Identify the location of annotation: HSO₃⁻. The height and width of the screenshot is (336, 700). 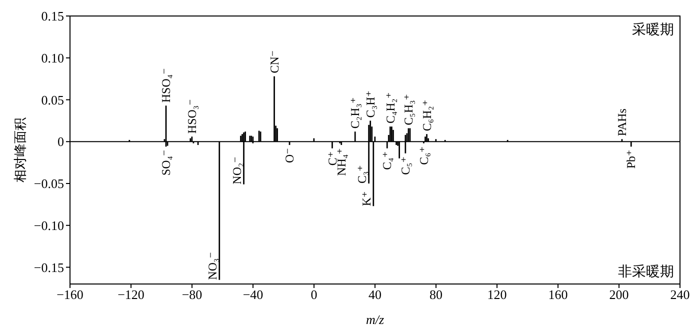
(192, 116).